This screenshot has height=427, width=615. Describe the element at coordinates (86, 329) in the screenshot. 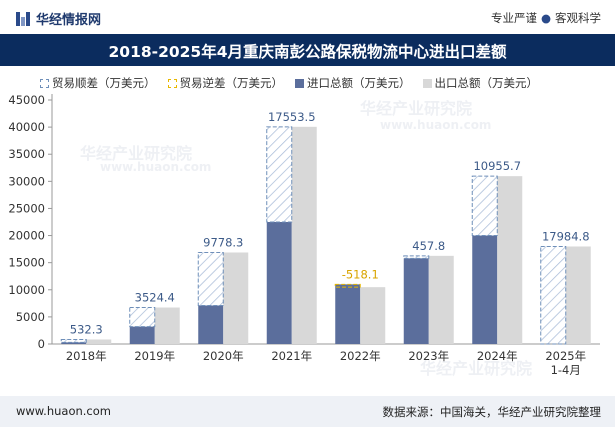

I see `balance-label: 532.3` at that location.